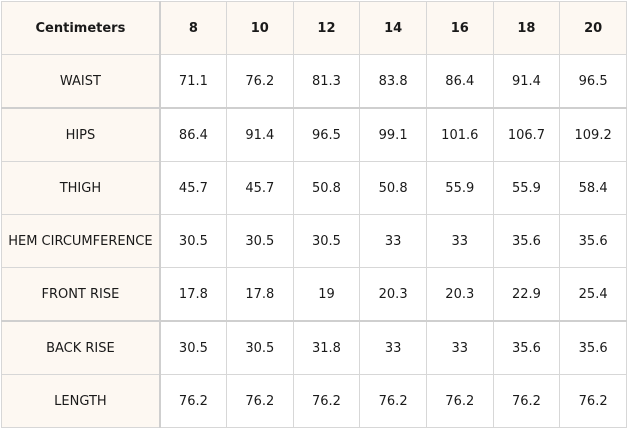 The image size is (628, 428). What do you see at coordinates (593, 28) in the screenshot?
I see `size-header-20: 20` at bounding box center [593, 28].